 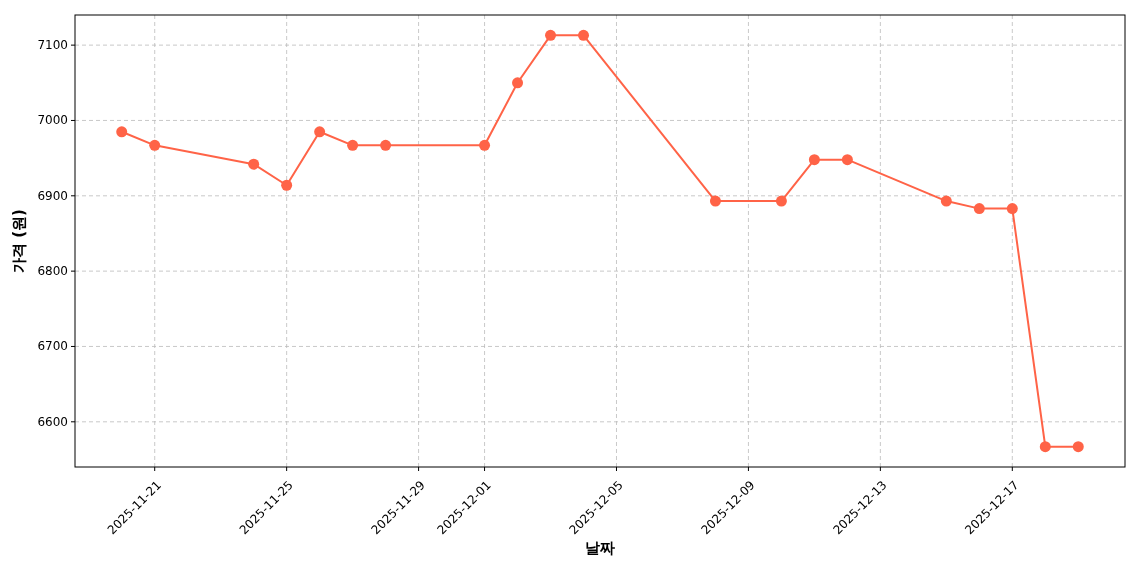 I want to click on y-tick-label: 6700, so click(x=52, y=346).